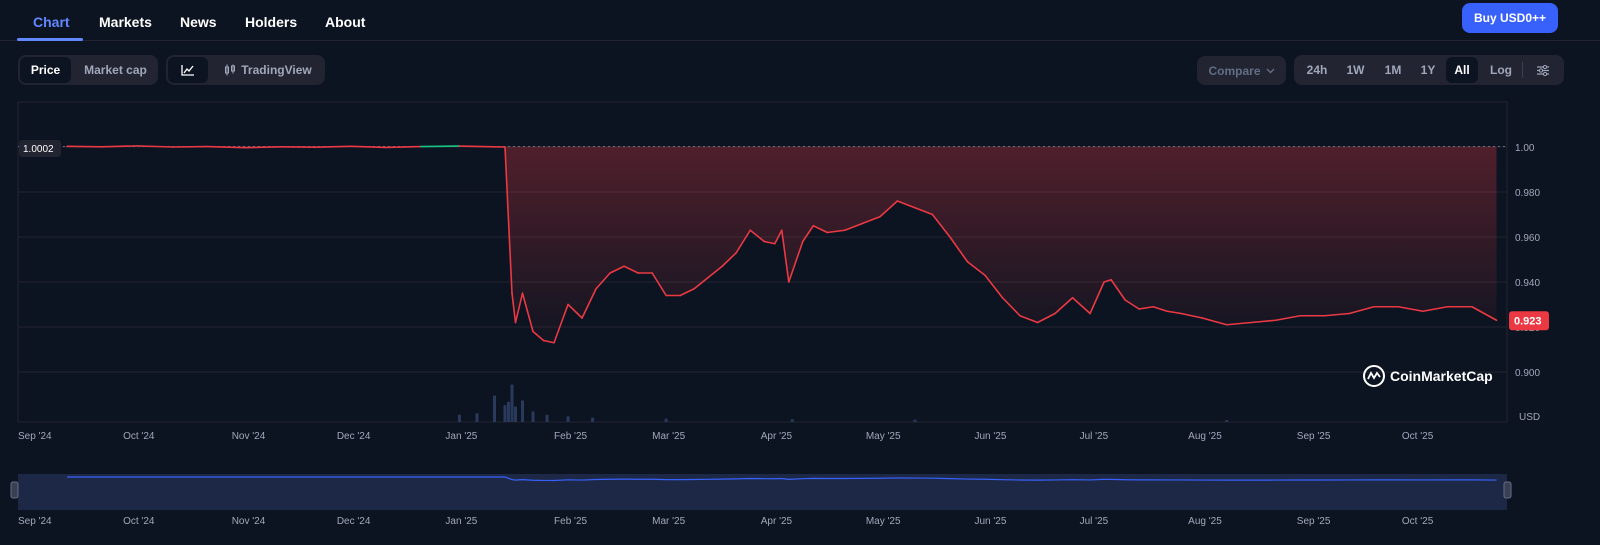 The image size is (1600, 545). I want to click on line-chart-button, so click(188, 70).